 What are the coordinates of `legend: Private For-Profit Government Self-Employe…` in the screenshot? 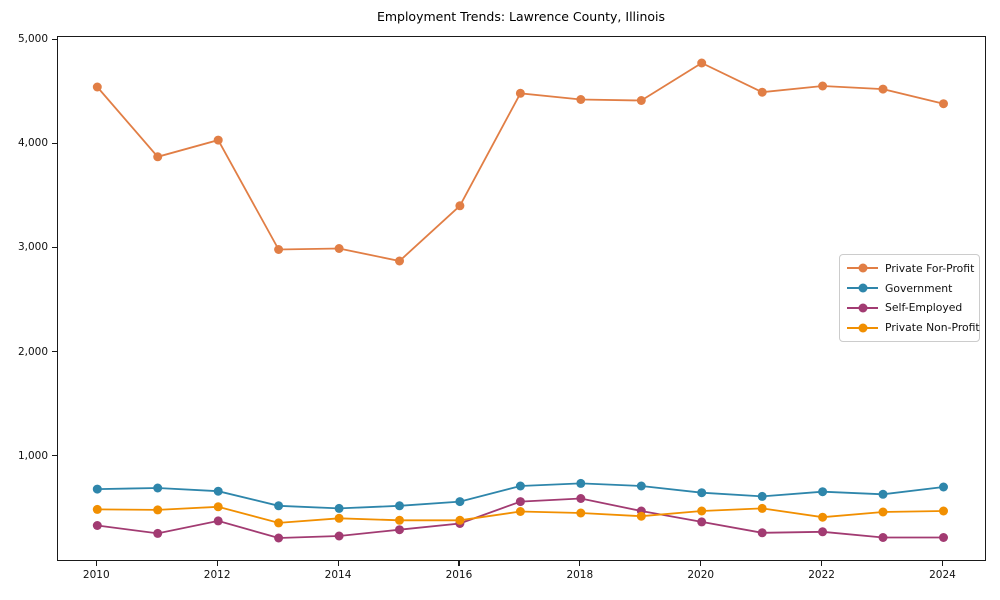 It's located at (909, 298).